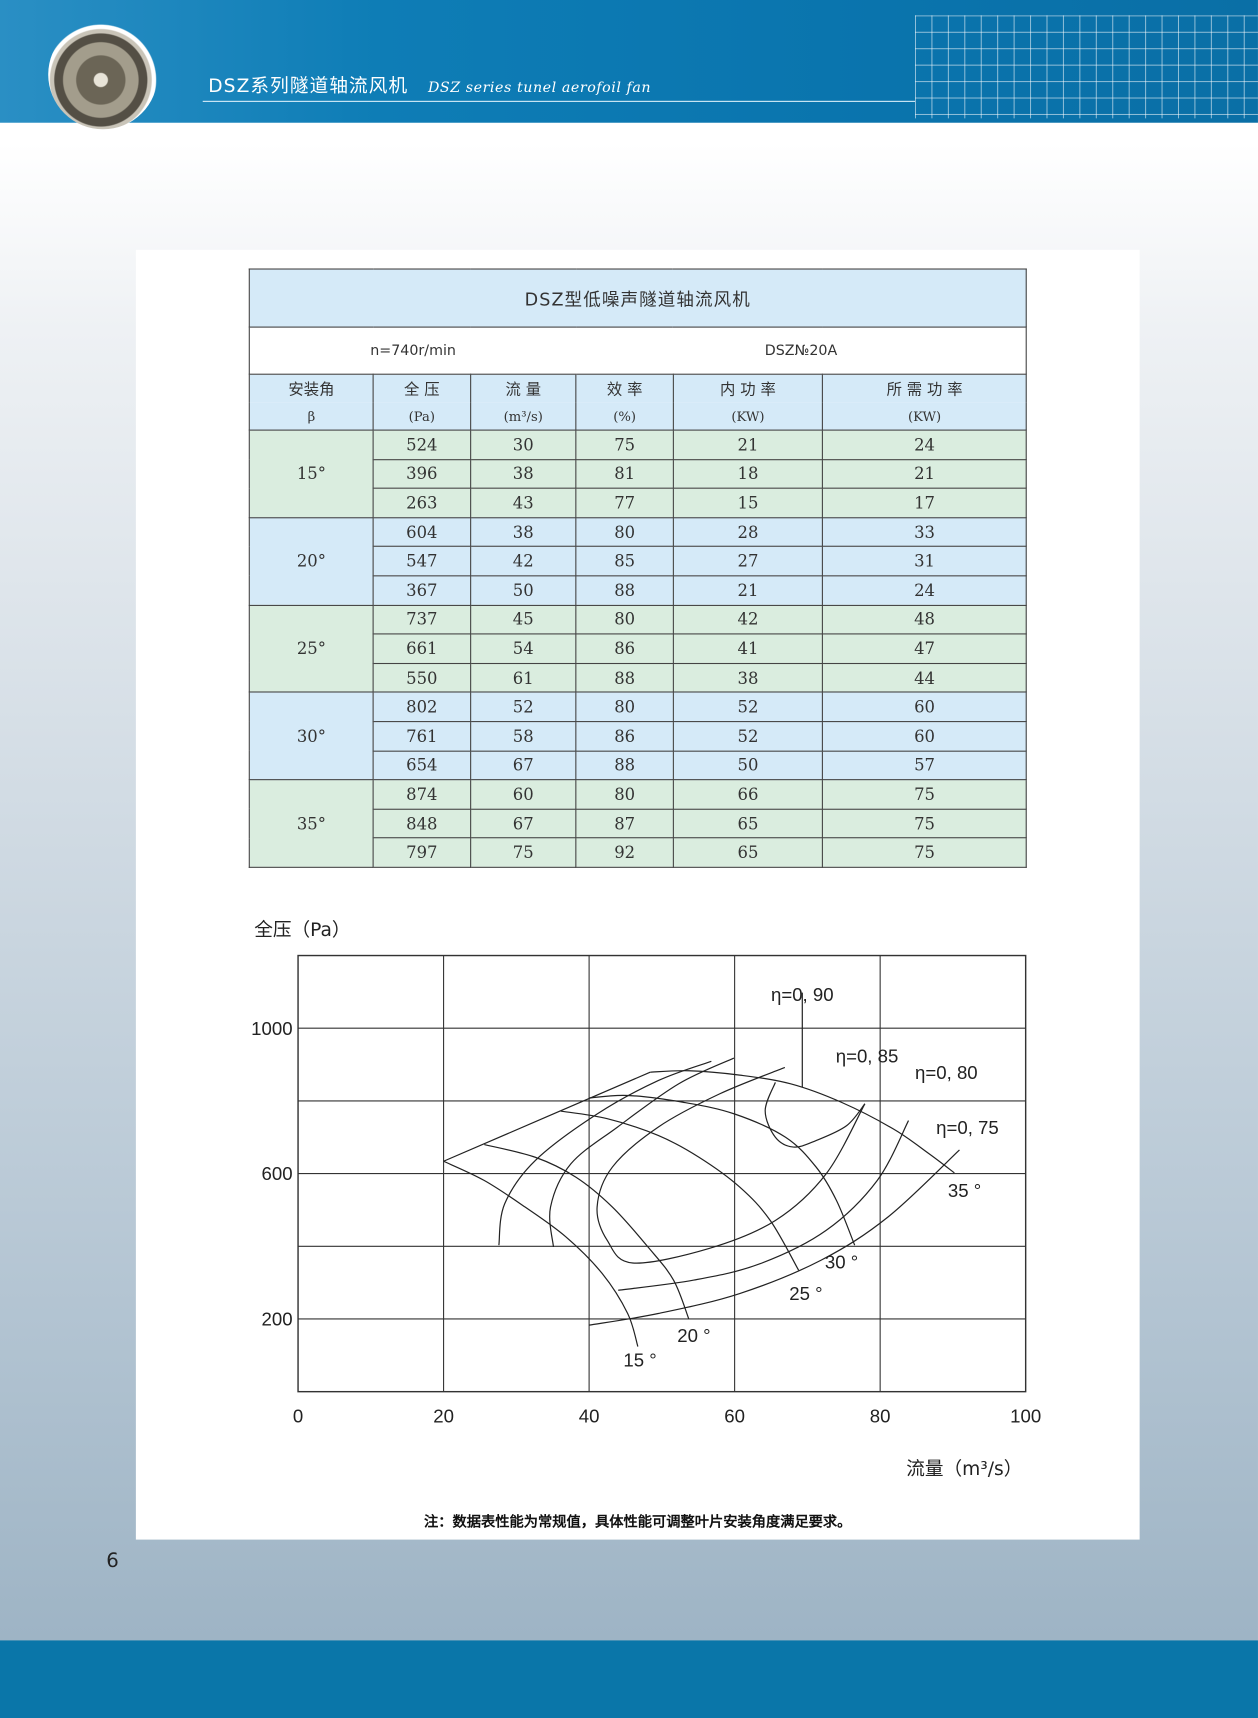 The width and height of the screenshot is (1258, 1718). I want to click on column-unit: (Pa), so click(421, 416).